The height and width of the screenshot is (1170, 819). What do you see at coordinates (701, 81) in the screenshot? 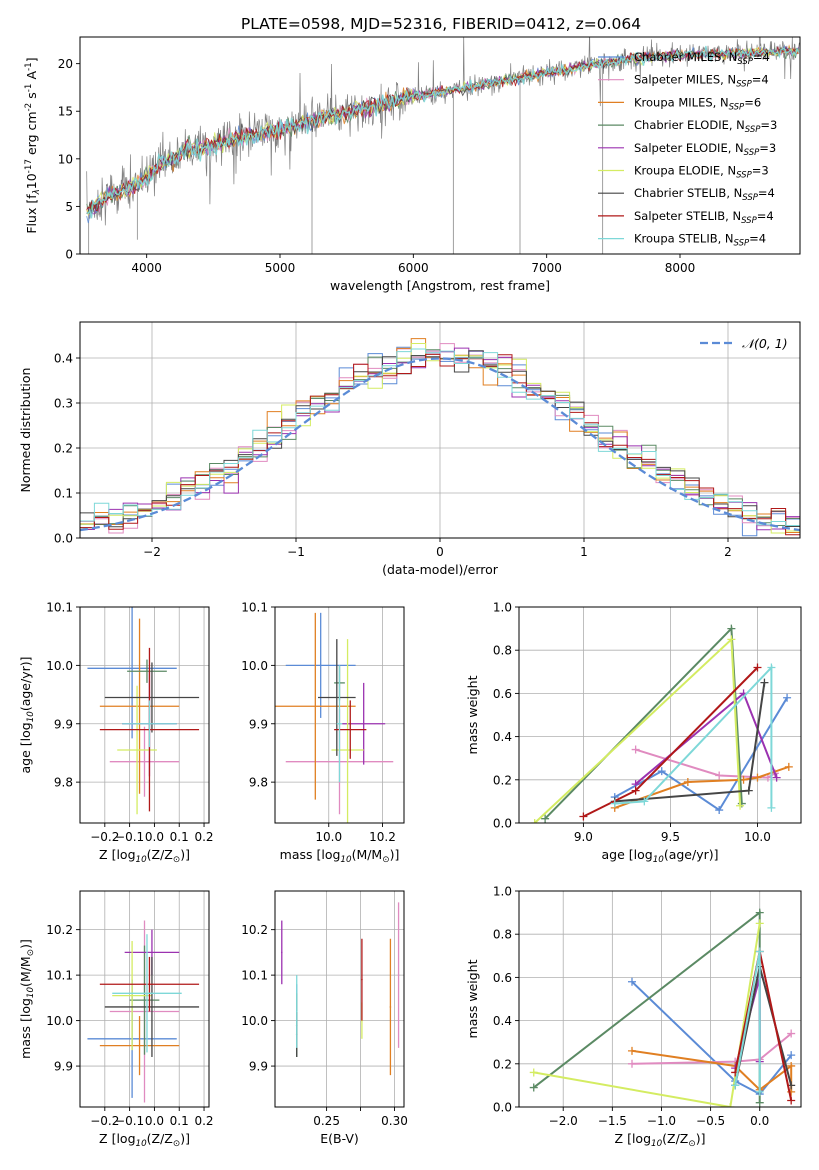
I see `legend-entry: Salpeter MILES, NSSP=4` at bounding box center [701, 81].